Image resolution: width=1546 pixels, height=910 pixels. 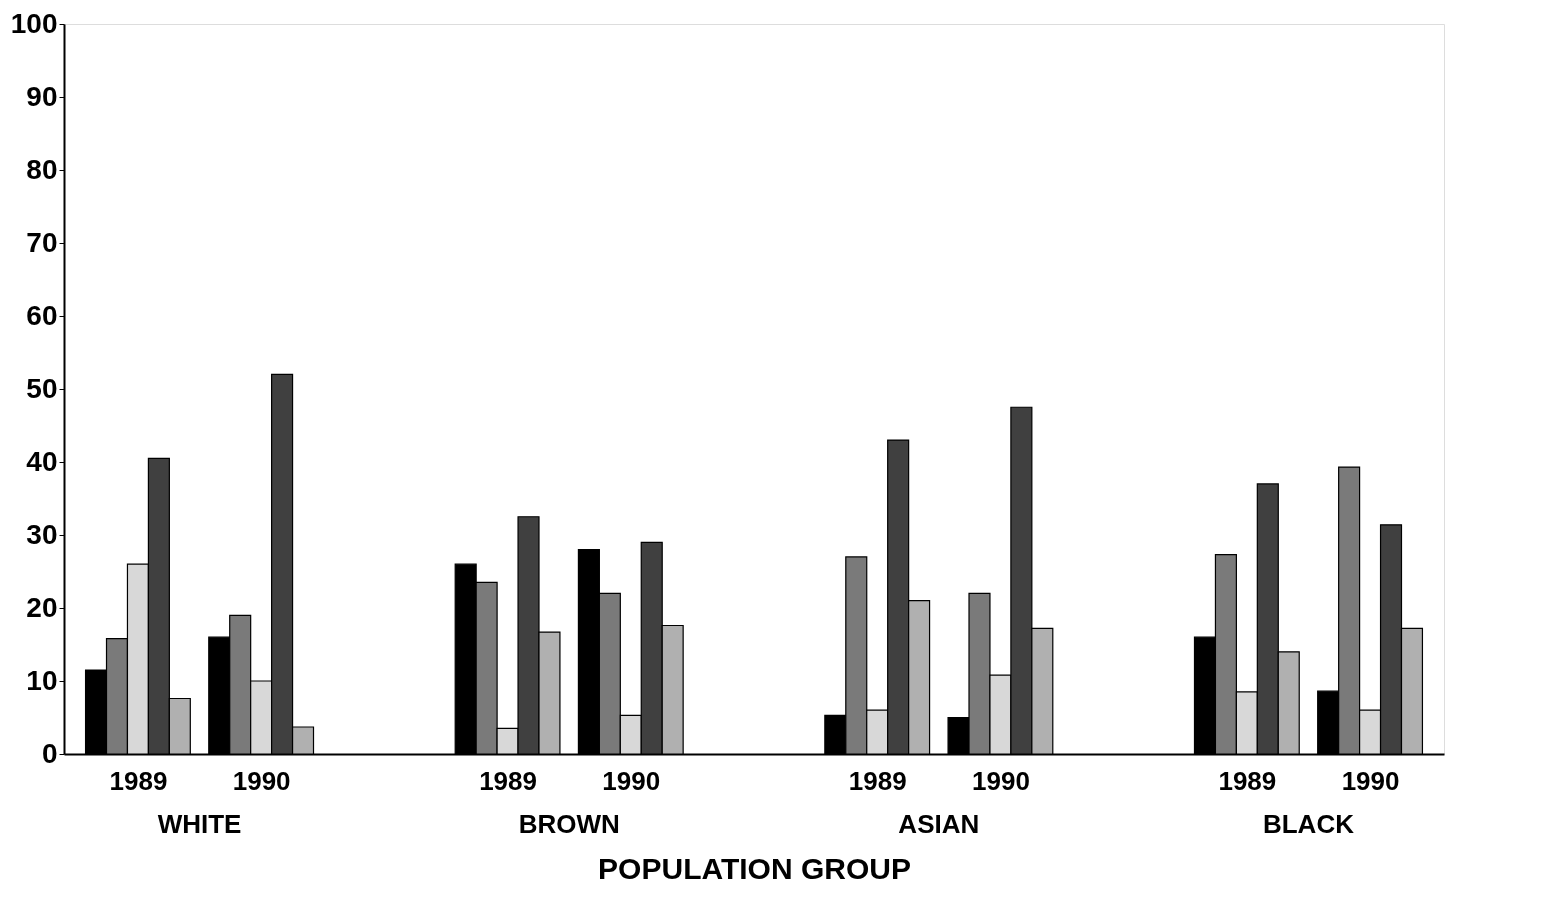 I want to click on y-tick-label: 30, so click(x=42, y=534).